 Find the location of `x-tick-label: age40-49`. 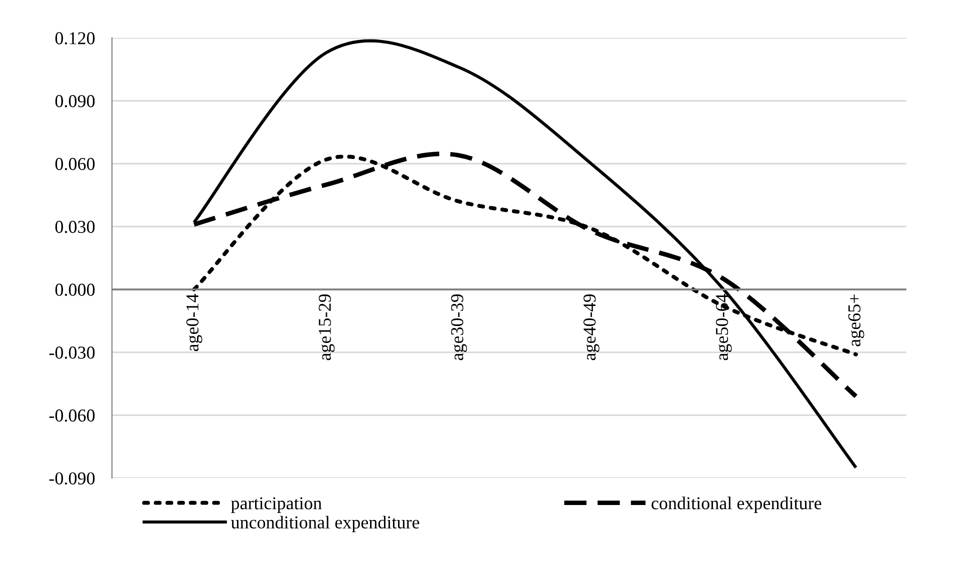

x-tick-label: age40-49 is located at coordinates (591, 327).